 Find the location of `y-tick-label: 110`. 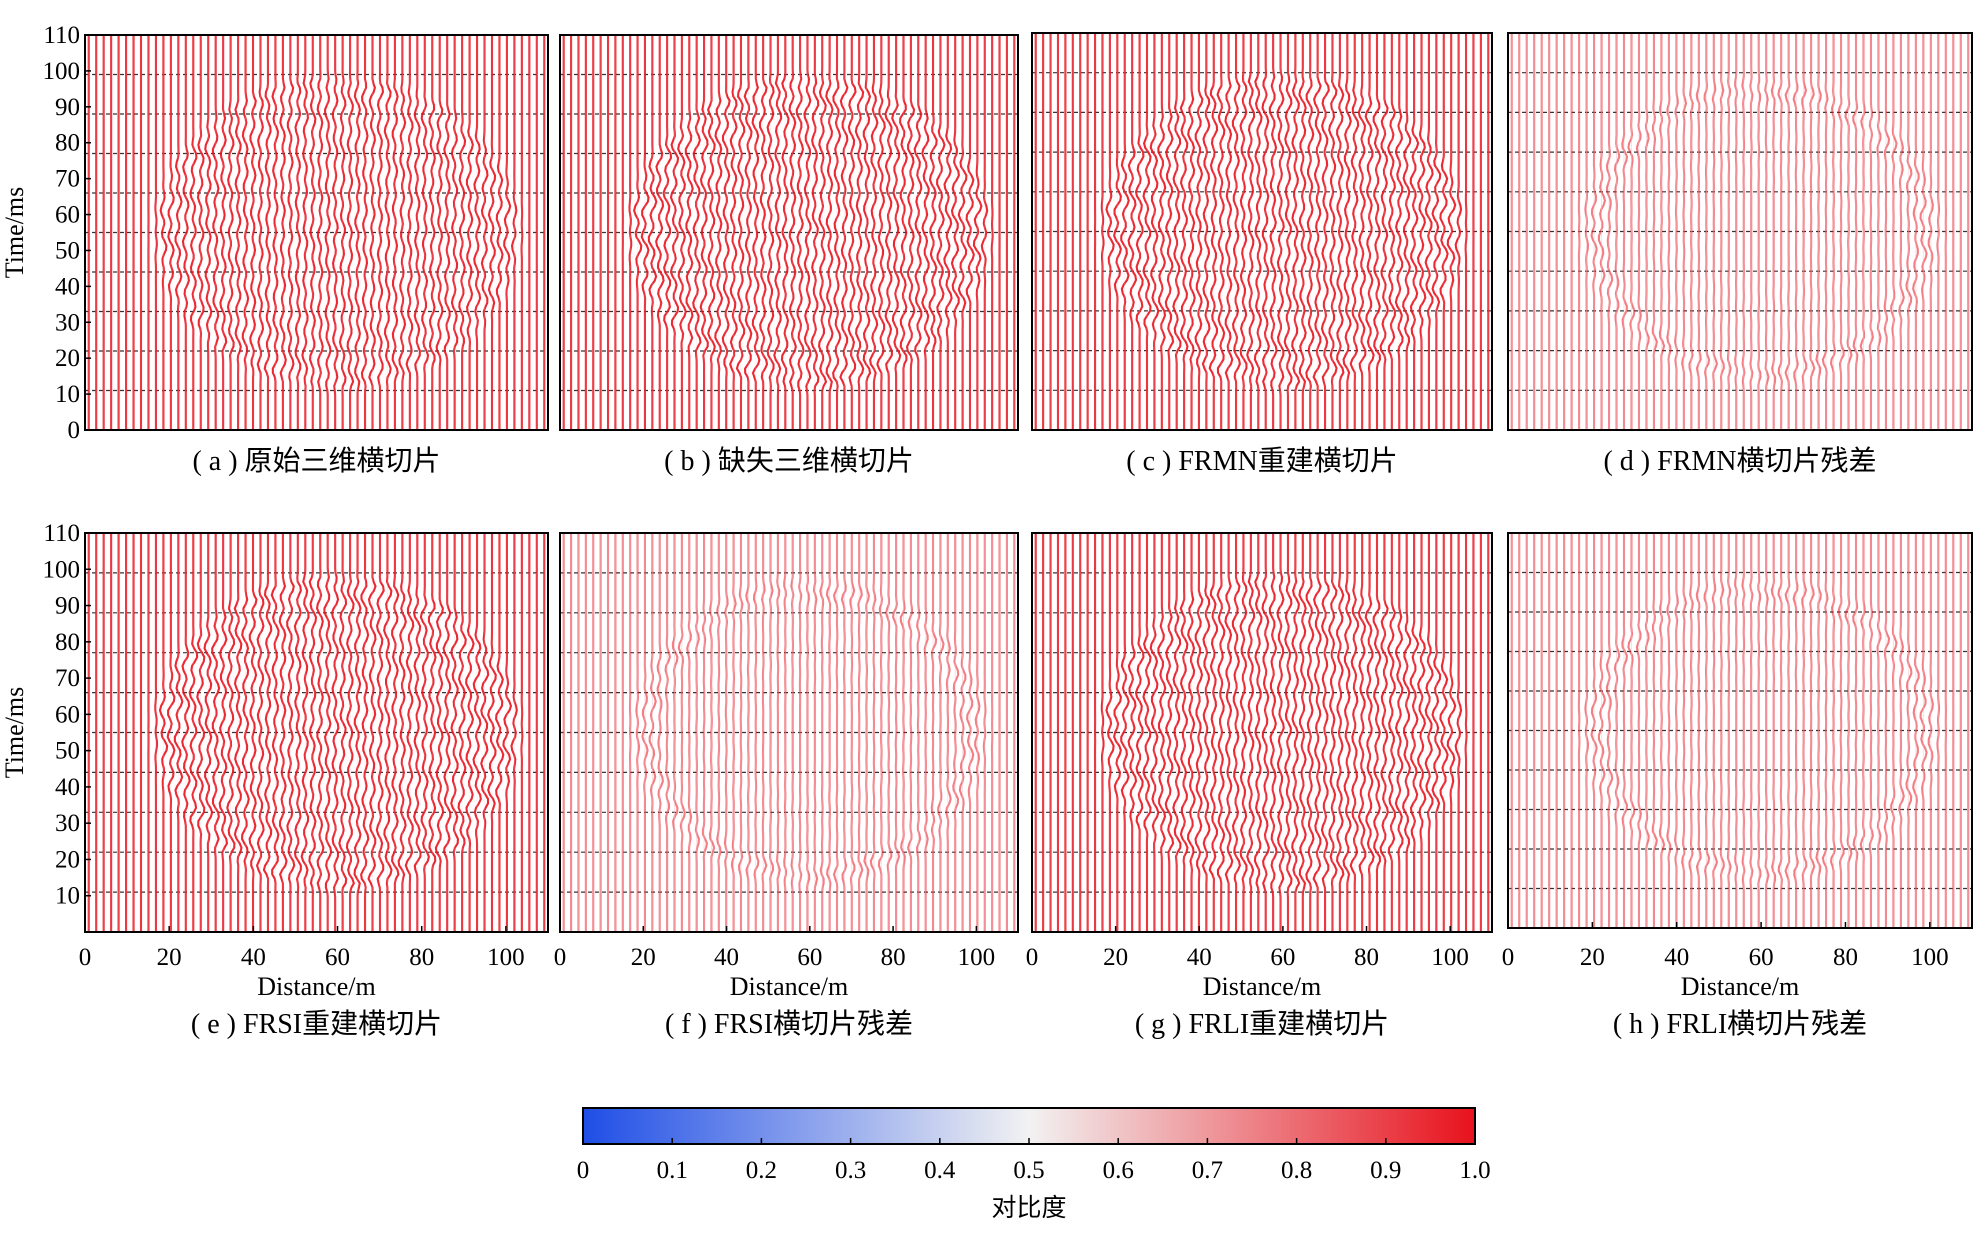

y-tick-label: 110 is located at coordinates (61, 533).